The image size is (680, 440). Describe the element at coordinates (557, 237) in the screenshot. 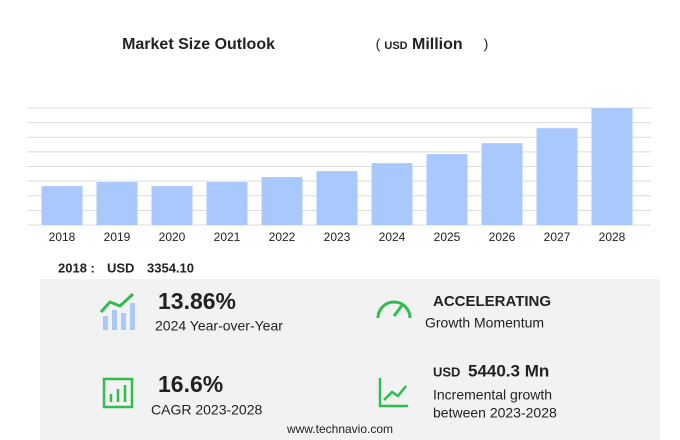

I see `x-tick-label: 2027` at that location.